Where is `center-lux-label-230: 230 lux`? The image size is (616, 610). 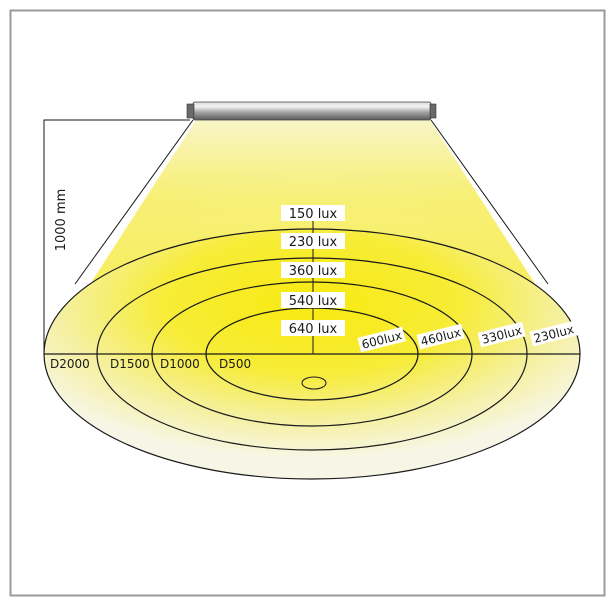 center-lux-label-230: 230 lux is located at coordinates (313, 242).